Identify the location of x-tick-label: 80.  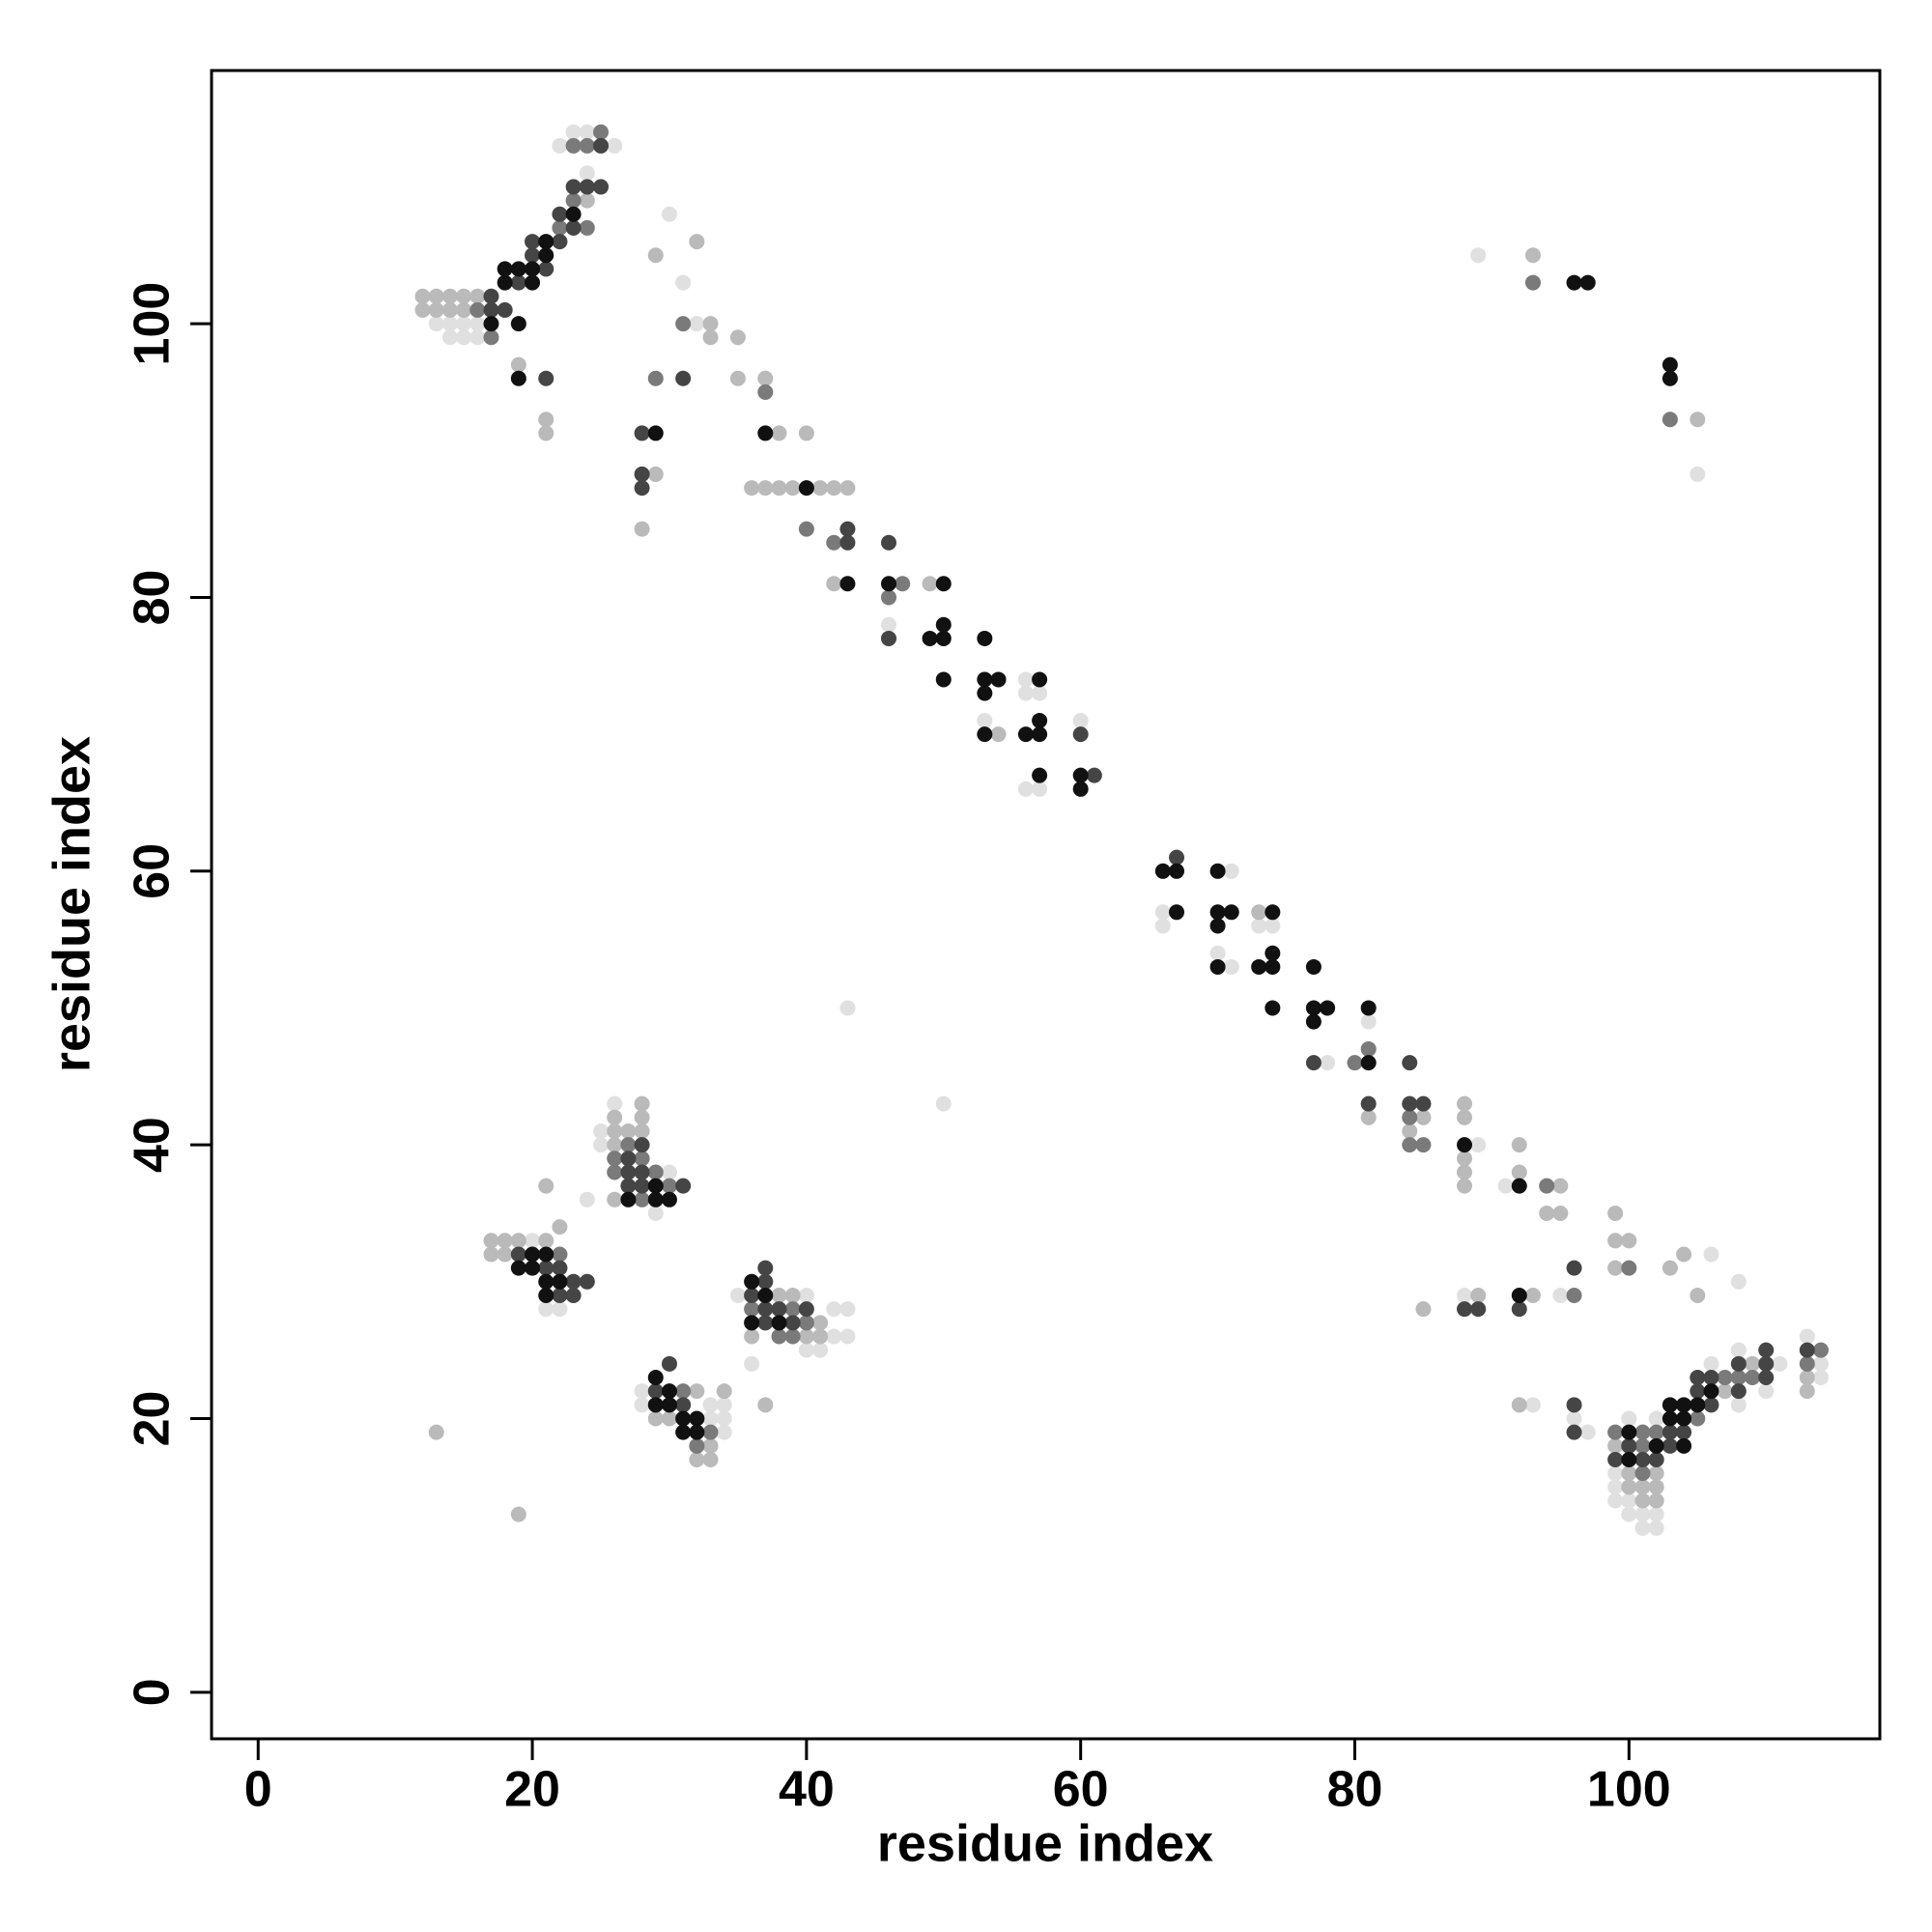
(1355, 1790).